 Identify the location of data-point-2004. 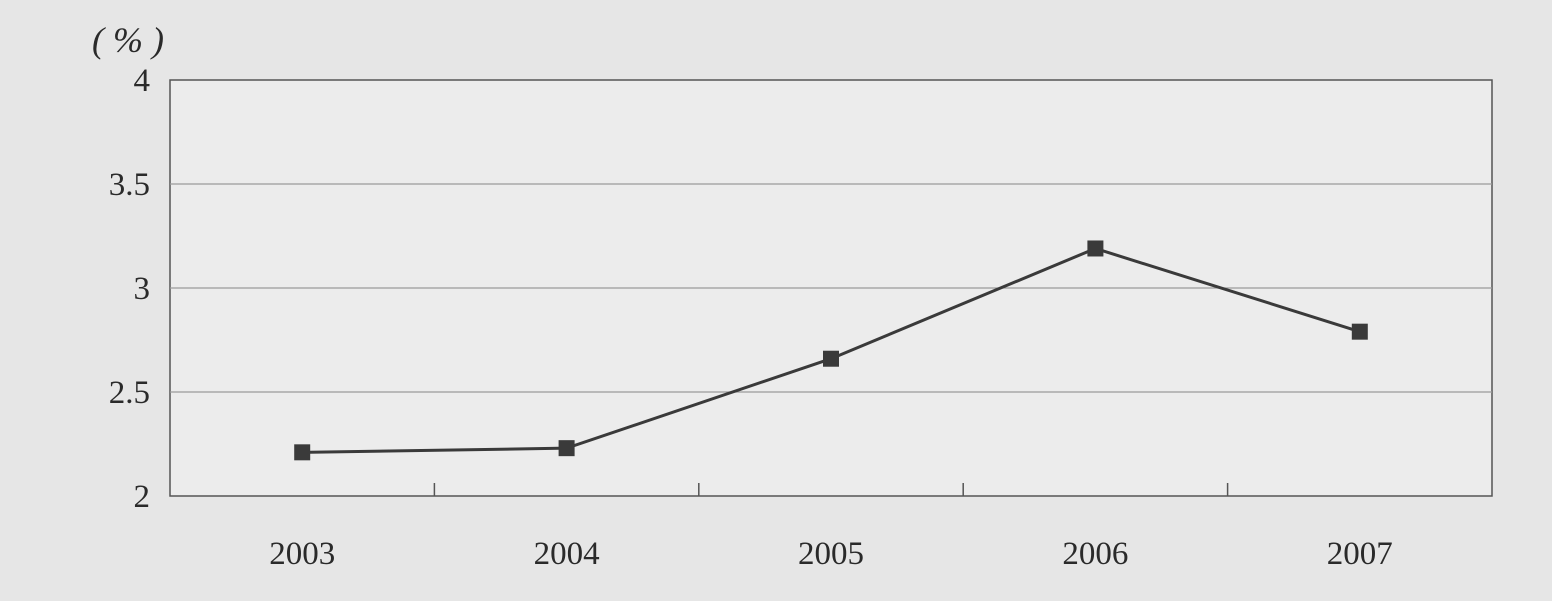
(566, 448).